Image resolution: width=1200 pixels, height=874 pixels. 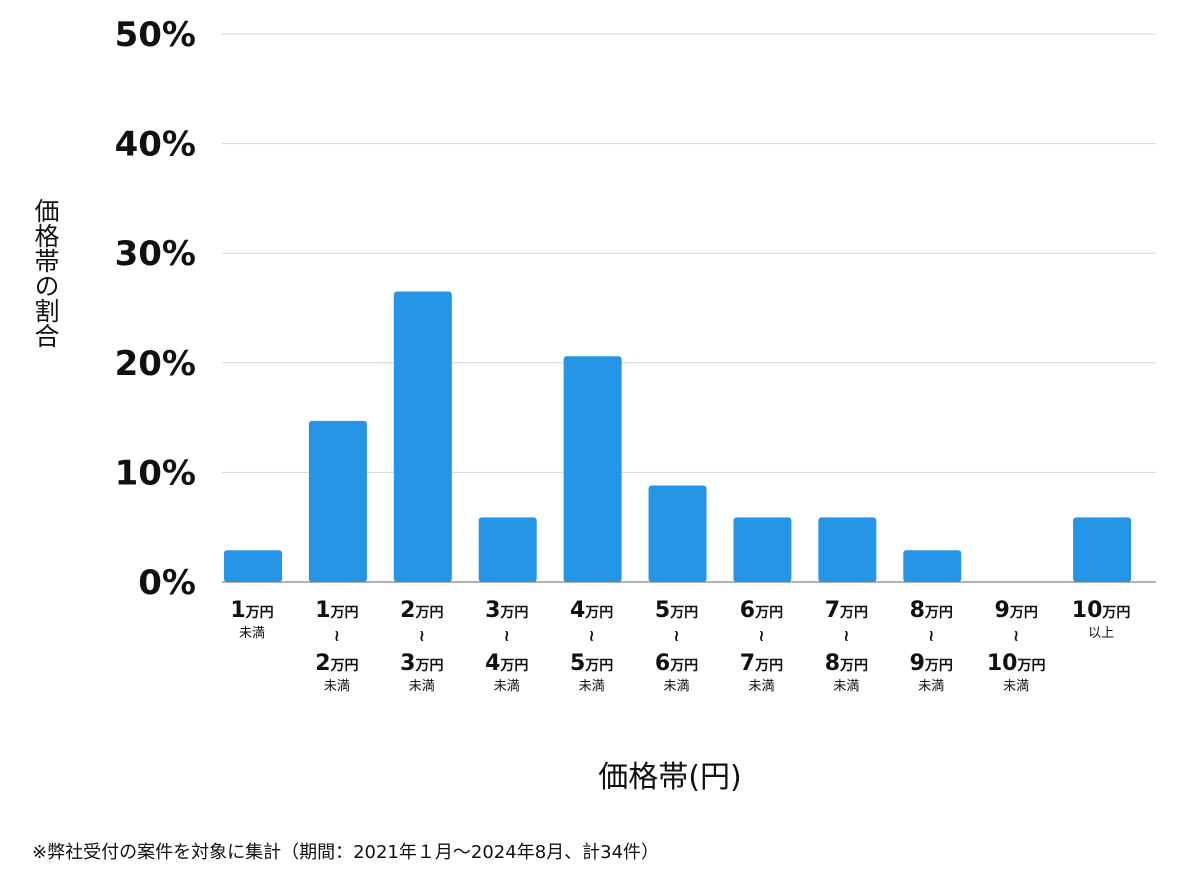 What do you see at coordinates (155, 364) in the screenshot?
I see `y-tick-label: 20%` at bounding box center [155, 364].